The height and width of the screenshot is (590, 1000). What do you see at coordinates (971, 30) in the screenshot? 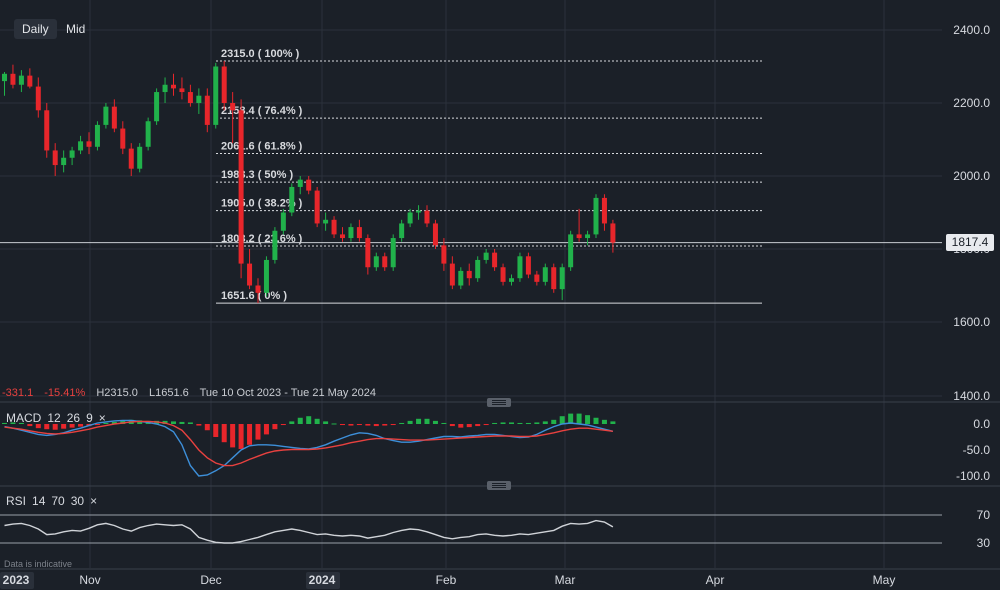
I see `price-axis-tick: 2400.0` at bounding box center [971, 30].